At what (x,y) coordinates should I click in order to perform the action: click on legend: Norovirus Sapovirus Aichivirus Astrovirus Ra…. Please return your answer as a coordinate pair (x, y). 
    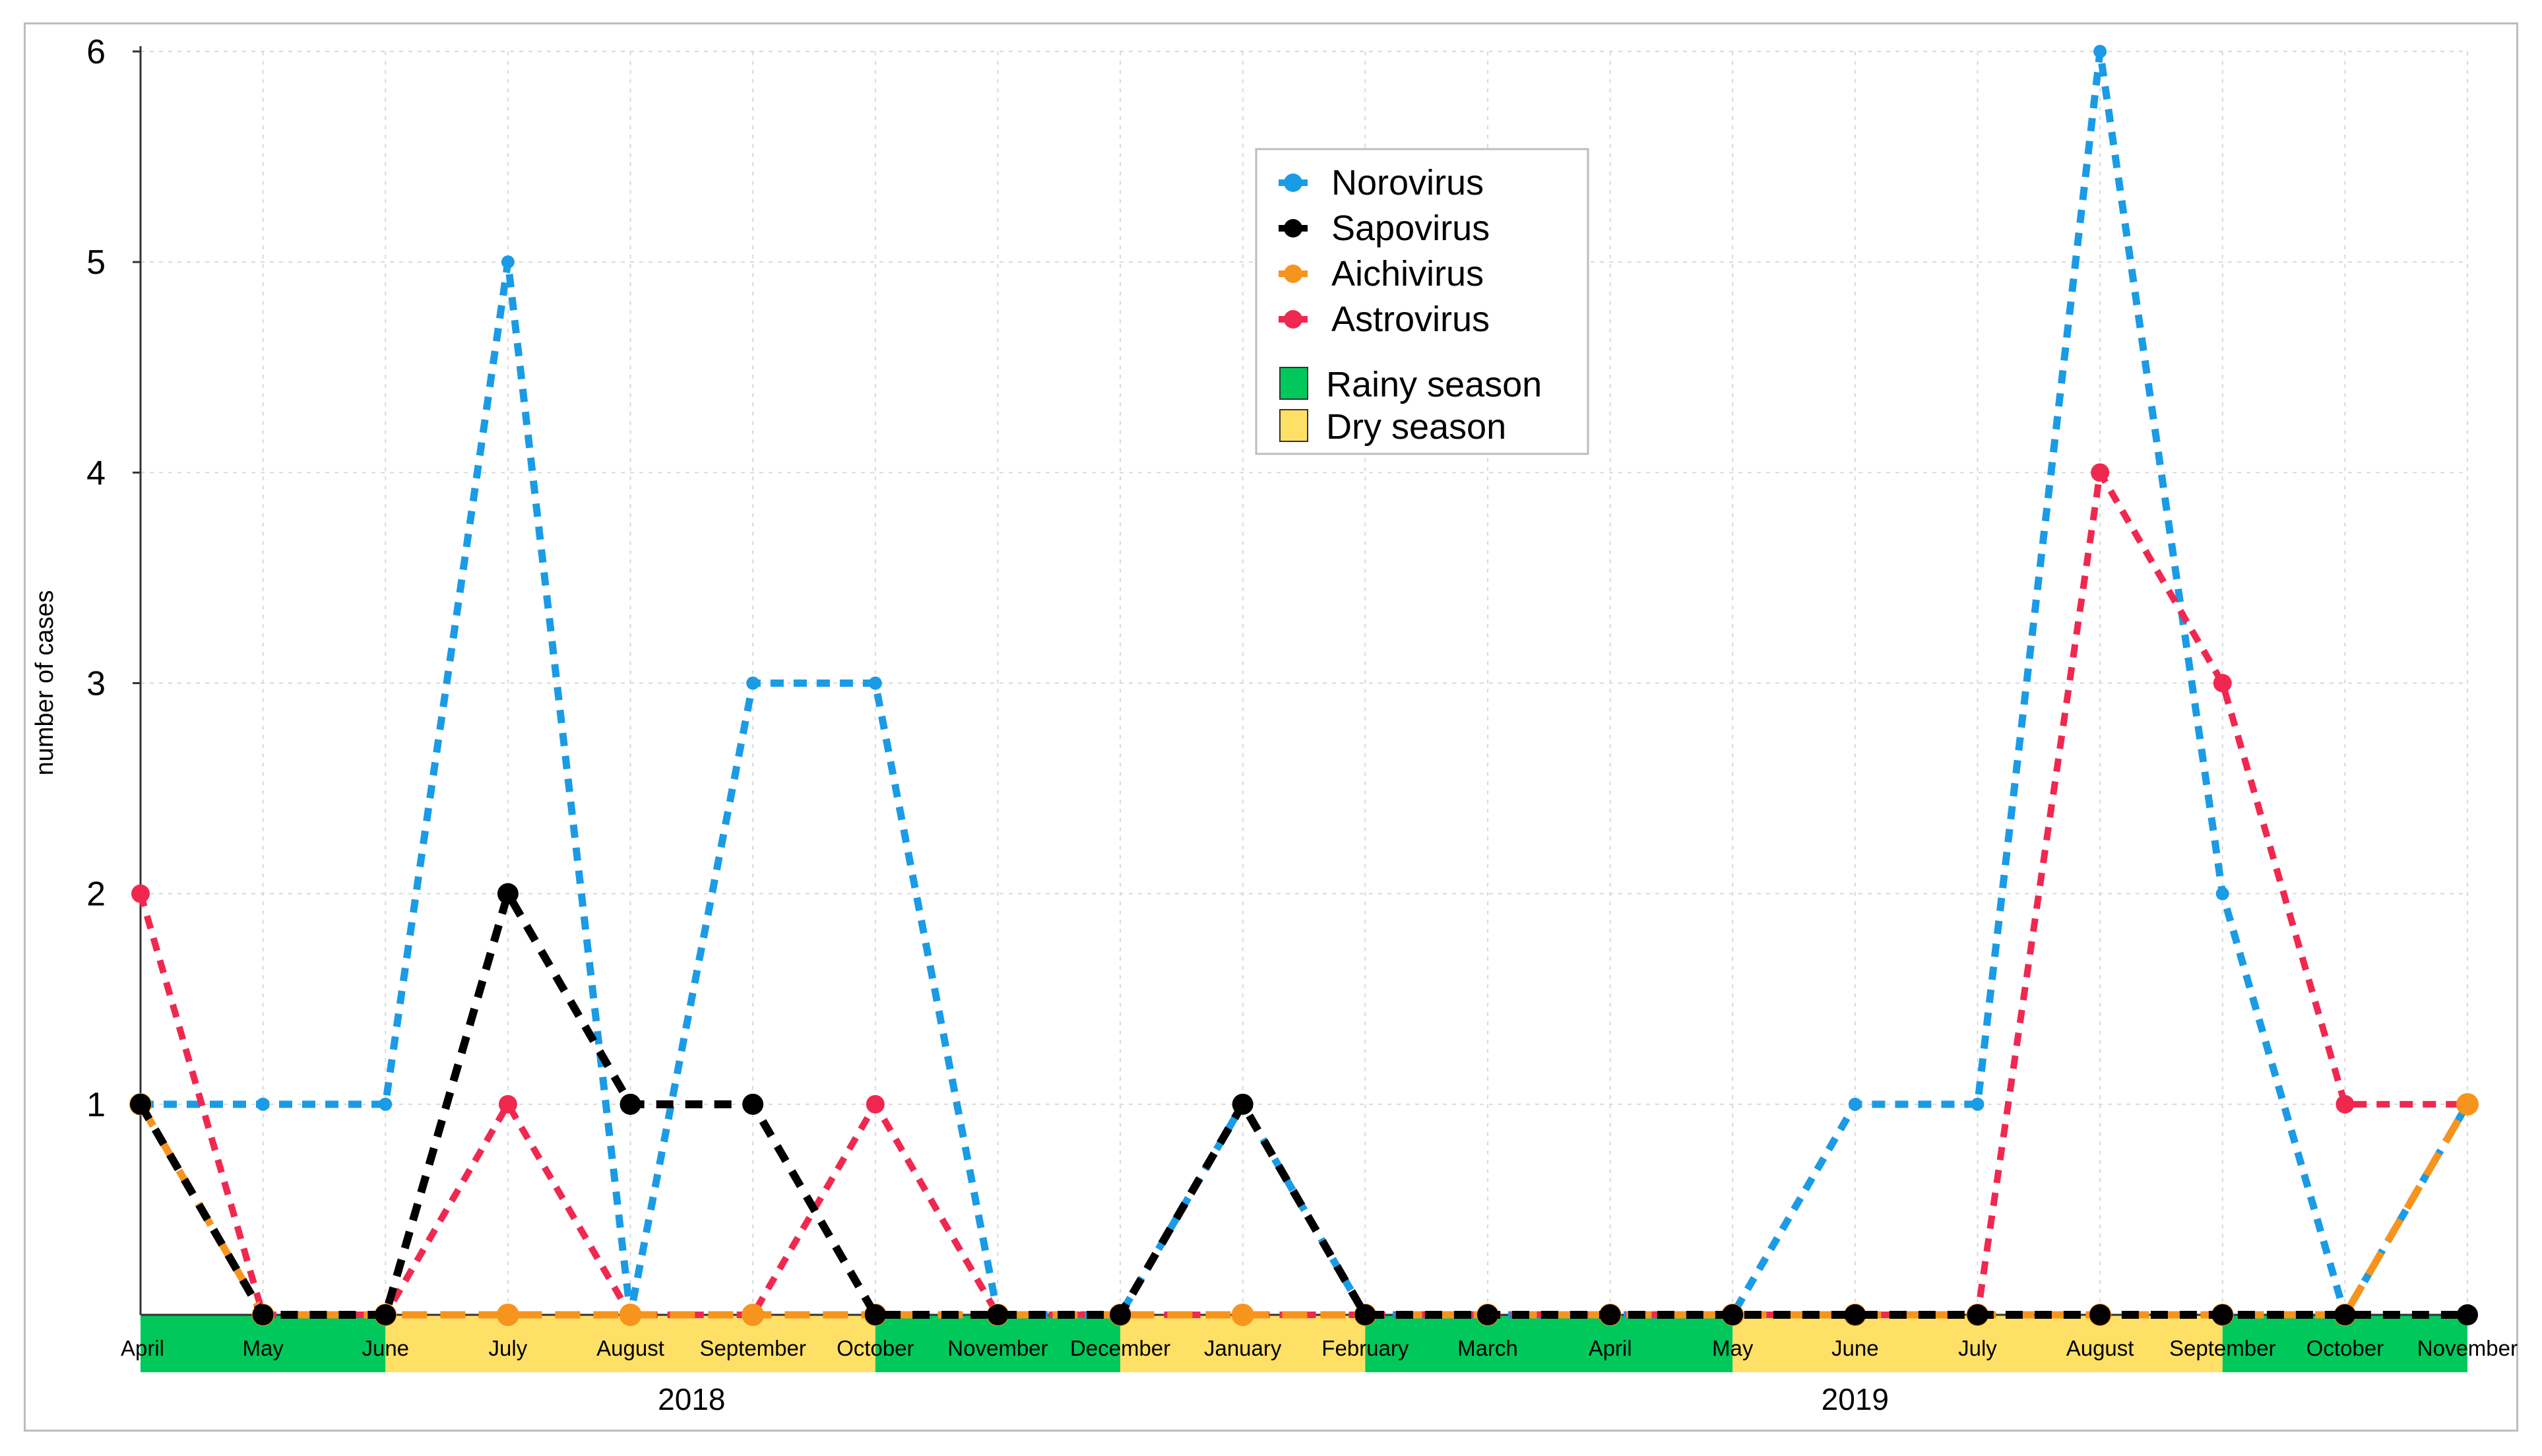
    Looking at the image, I should click on (1422, 301).